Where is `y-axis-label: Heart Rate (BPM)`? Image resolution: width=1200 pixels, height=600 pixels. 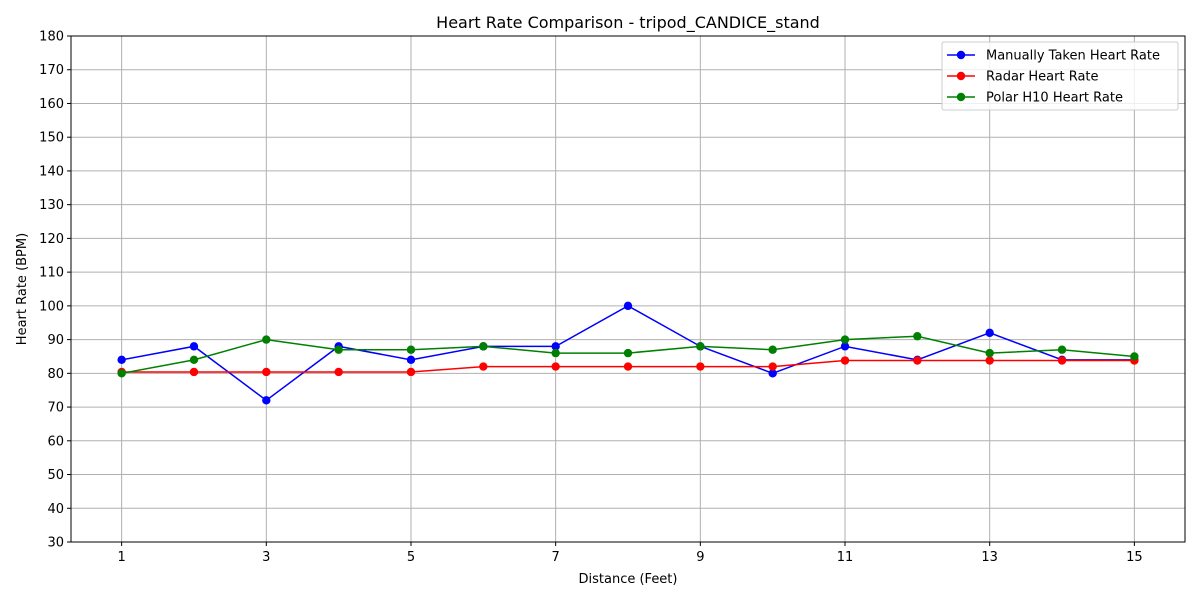 y-axis-label: Heart Rate (BPM) is located at coordinates (22, 289).